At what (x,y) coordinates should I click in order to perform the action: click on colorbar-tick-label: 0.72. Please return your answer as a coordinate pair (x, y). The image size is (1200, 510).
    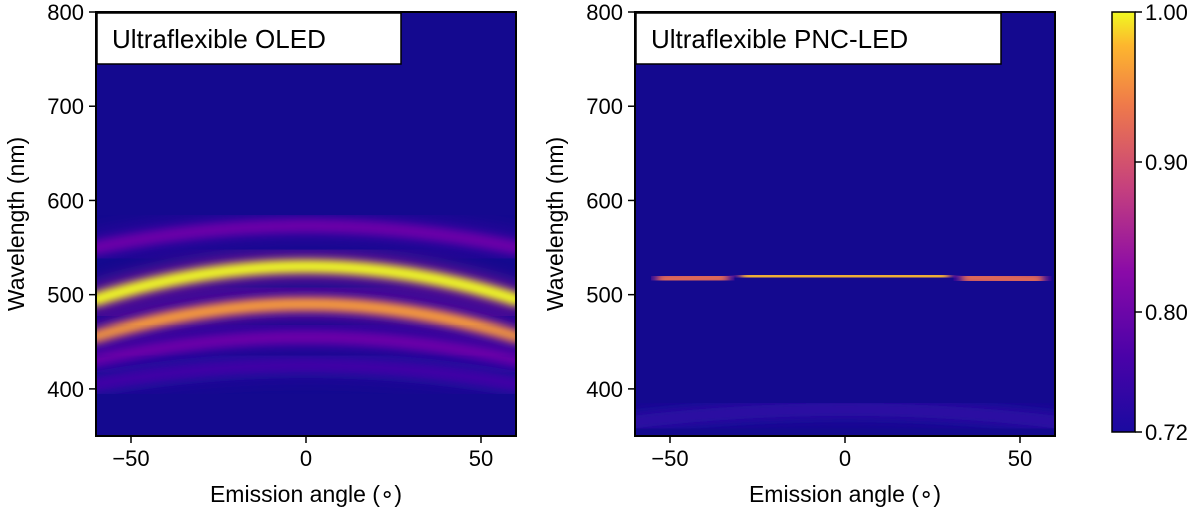
    Looking at the image, I should click on (1166, 432).